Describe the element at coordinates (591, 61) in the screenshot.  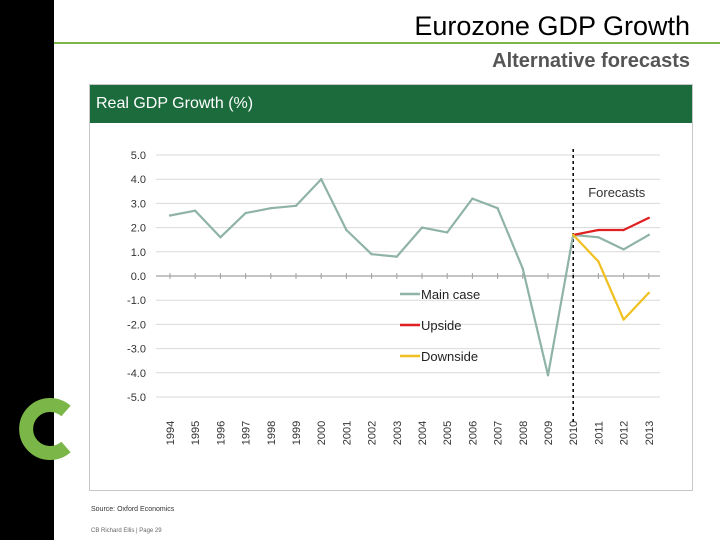
I see `slide-subtitle: Alternative forecasts` at that location.